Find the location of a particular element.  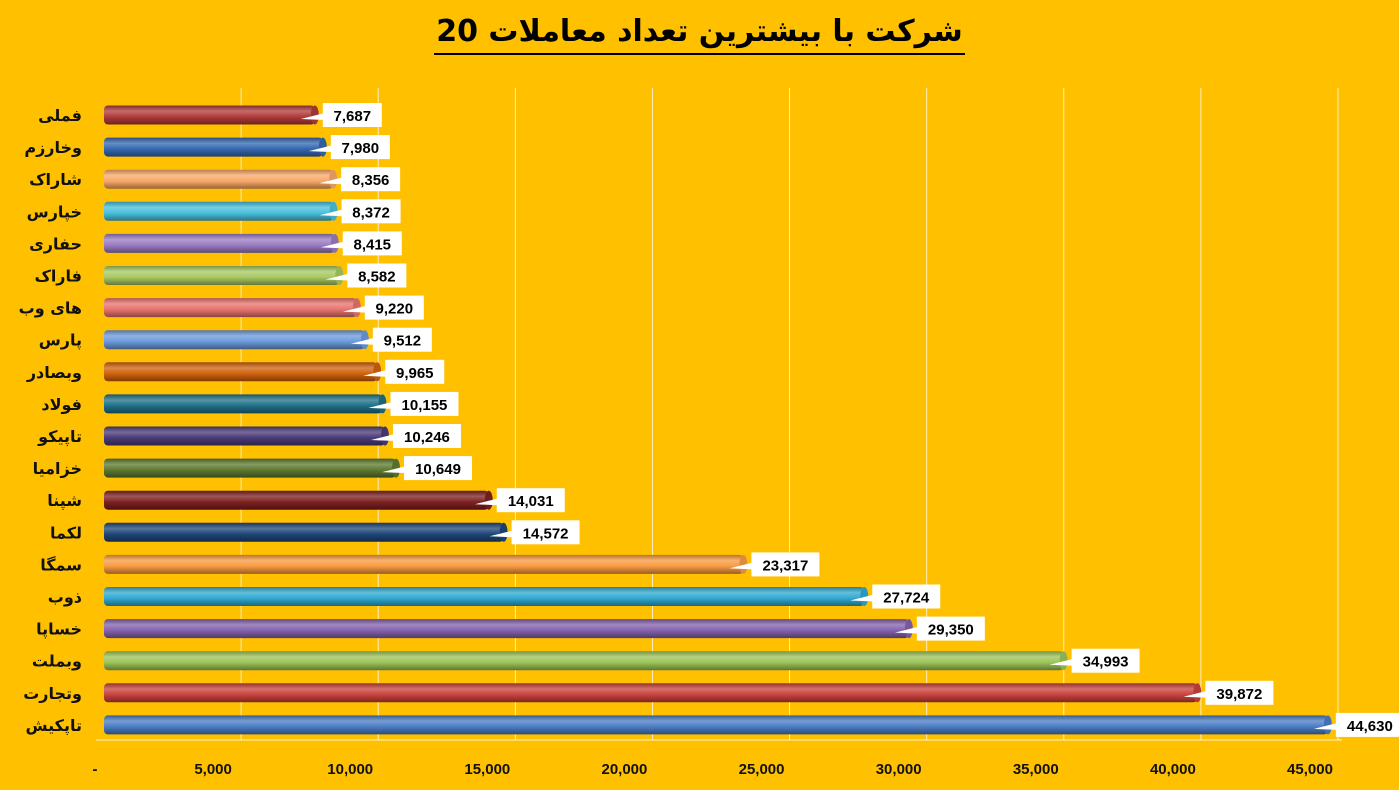

x-tick-label: 20,000 is located at coordinates (624, 769).